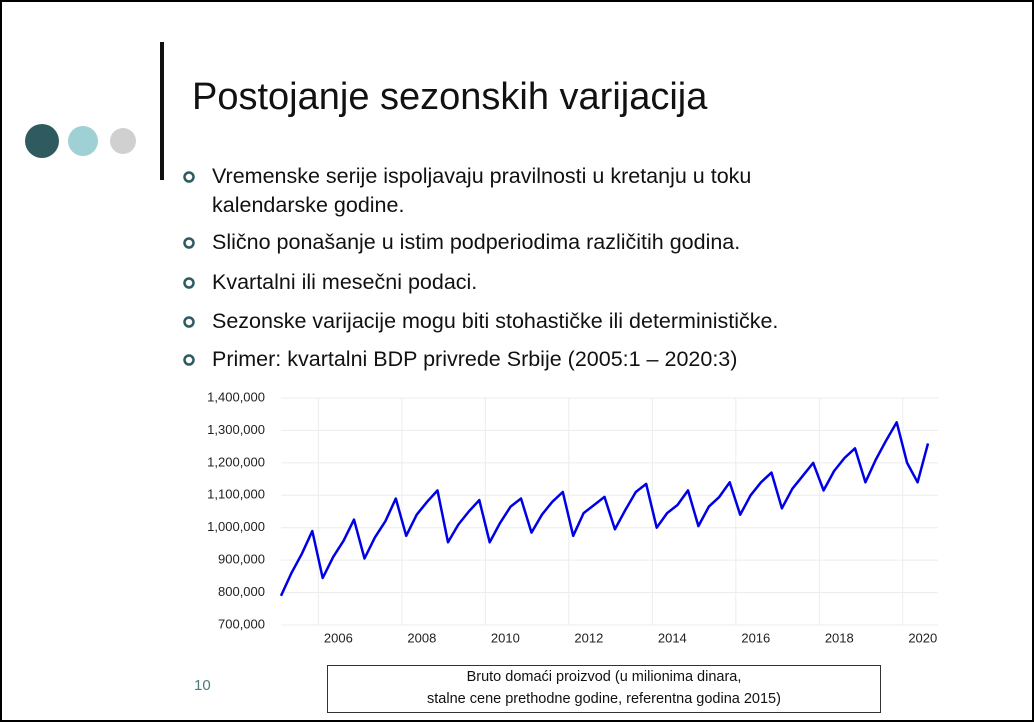  Describe the element at coordinates (588, 637) in the screenshot. I see `x-tick-label: 2012` at that location.